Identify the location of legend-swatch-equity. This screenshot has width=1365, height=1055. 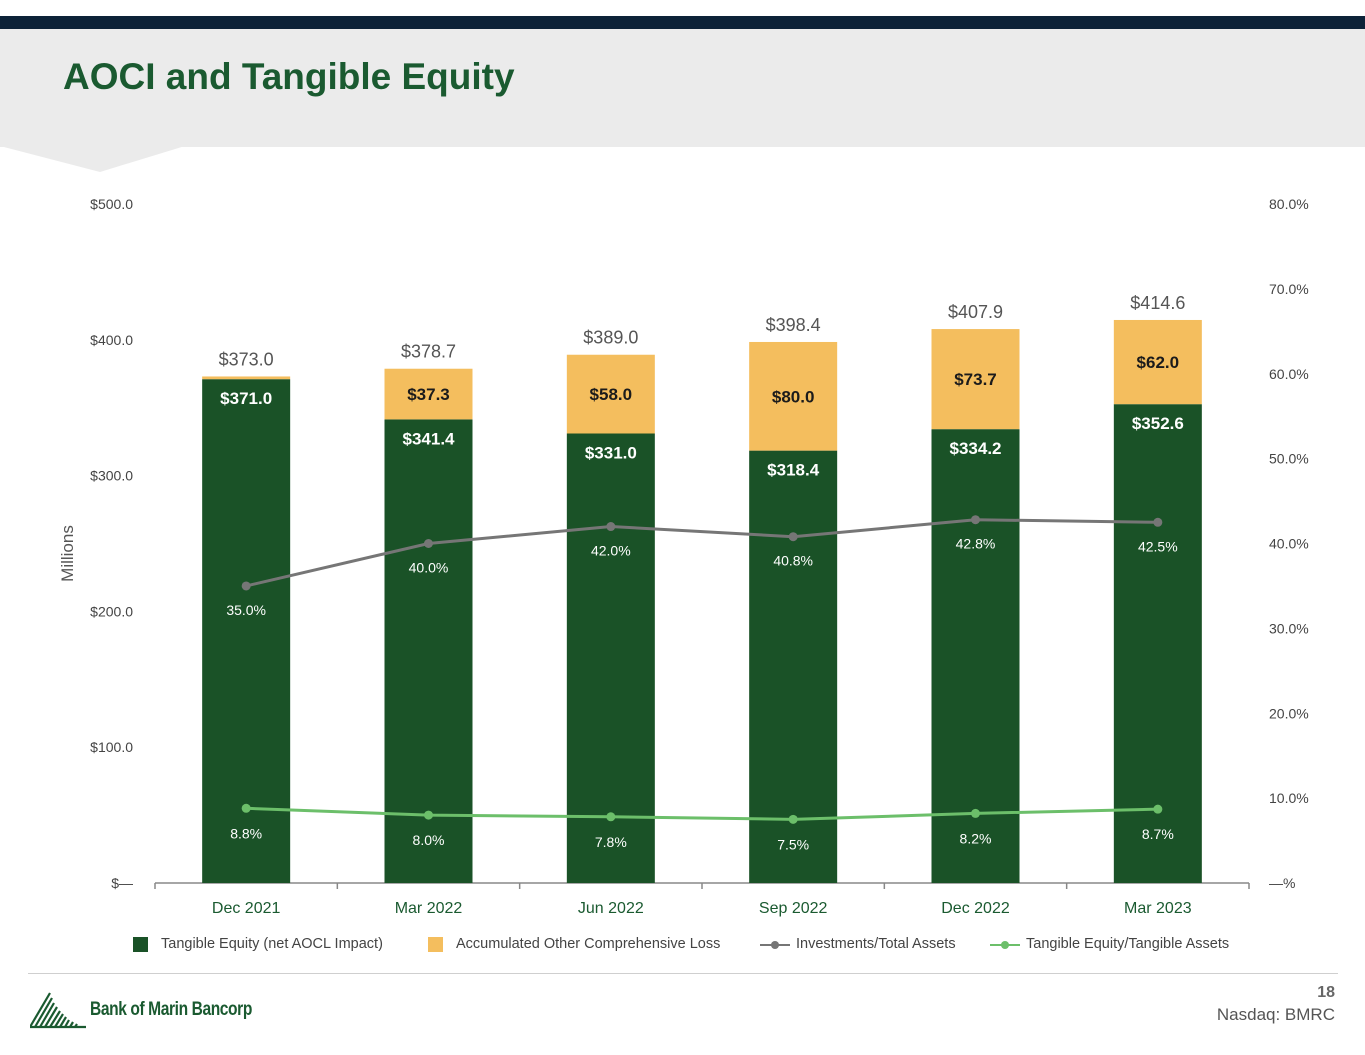
(140, 944).